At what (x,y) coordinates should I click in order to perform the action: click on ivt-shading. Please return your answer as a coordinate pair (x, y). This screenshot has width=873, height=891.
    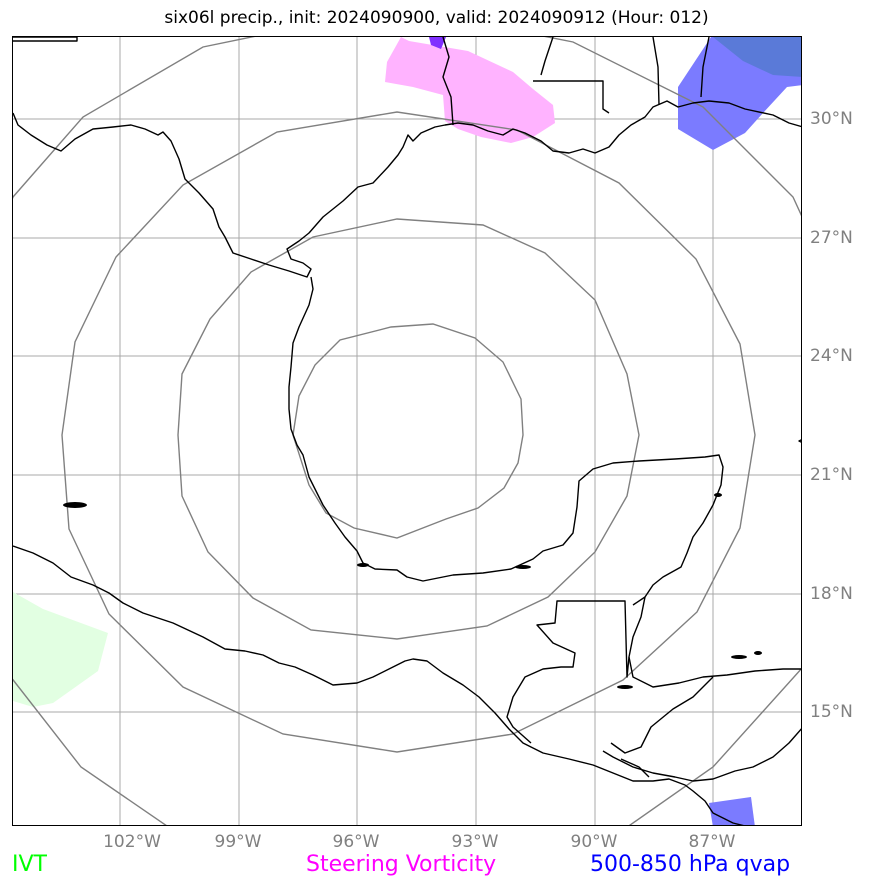
    Looking at the image, I should click on (60, 649).